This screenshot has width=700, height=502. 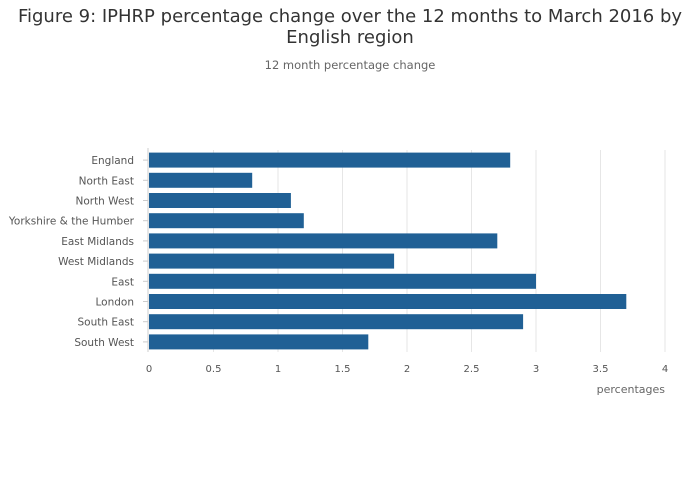 I want to click on category-label: Yorkshire & the Humber, so click(x=71, y=222).